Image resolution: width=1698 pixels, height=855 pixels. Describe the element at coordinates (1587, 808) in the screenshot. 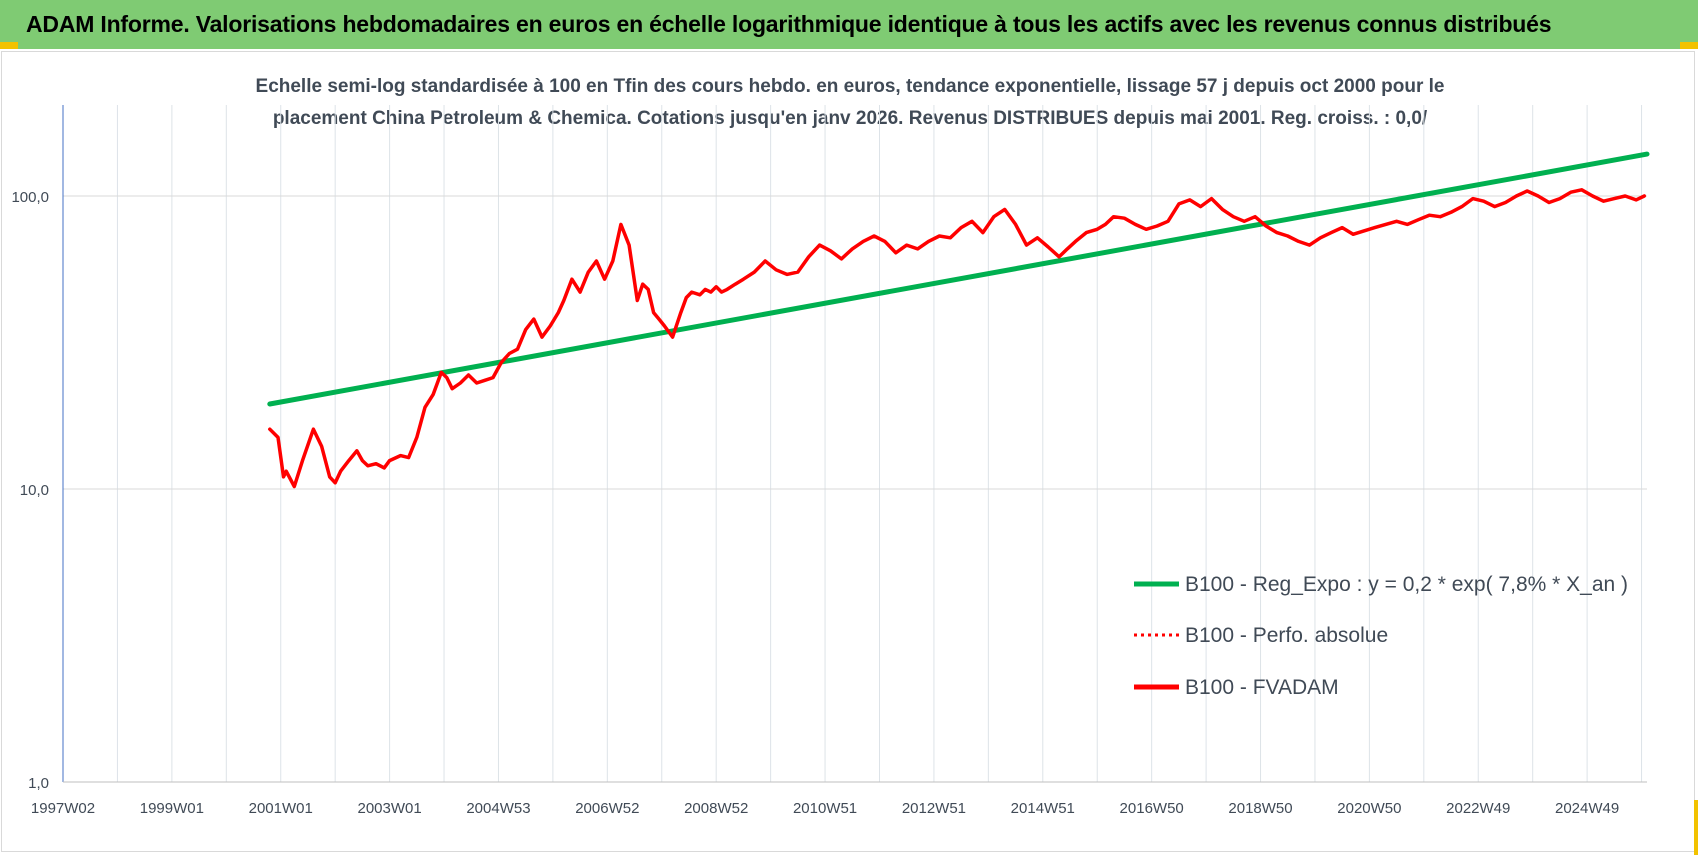

I see `x-tick-label: 2024W49` at that location.